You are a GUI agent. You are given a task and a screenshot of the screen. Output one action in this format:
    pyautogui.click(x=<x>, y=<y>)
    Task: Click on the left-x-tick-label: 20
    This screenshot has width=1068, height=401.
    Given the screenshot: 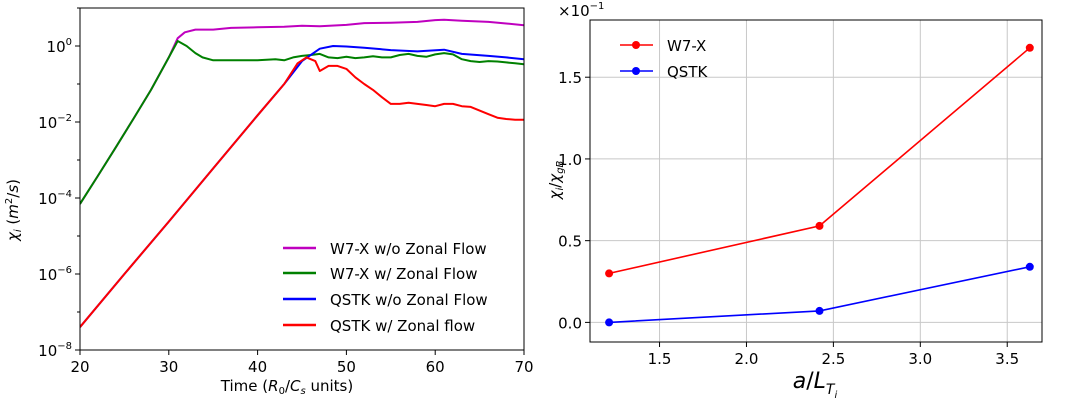 What is the action you would take?
    pyautogui.click(x=79, y=367)
    